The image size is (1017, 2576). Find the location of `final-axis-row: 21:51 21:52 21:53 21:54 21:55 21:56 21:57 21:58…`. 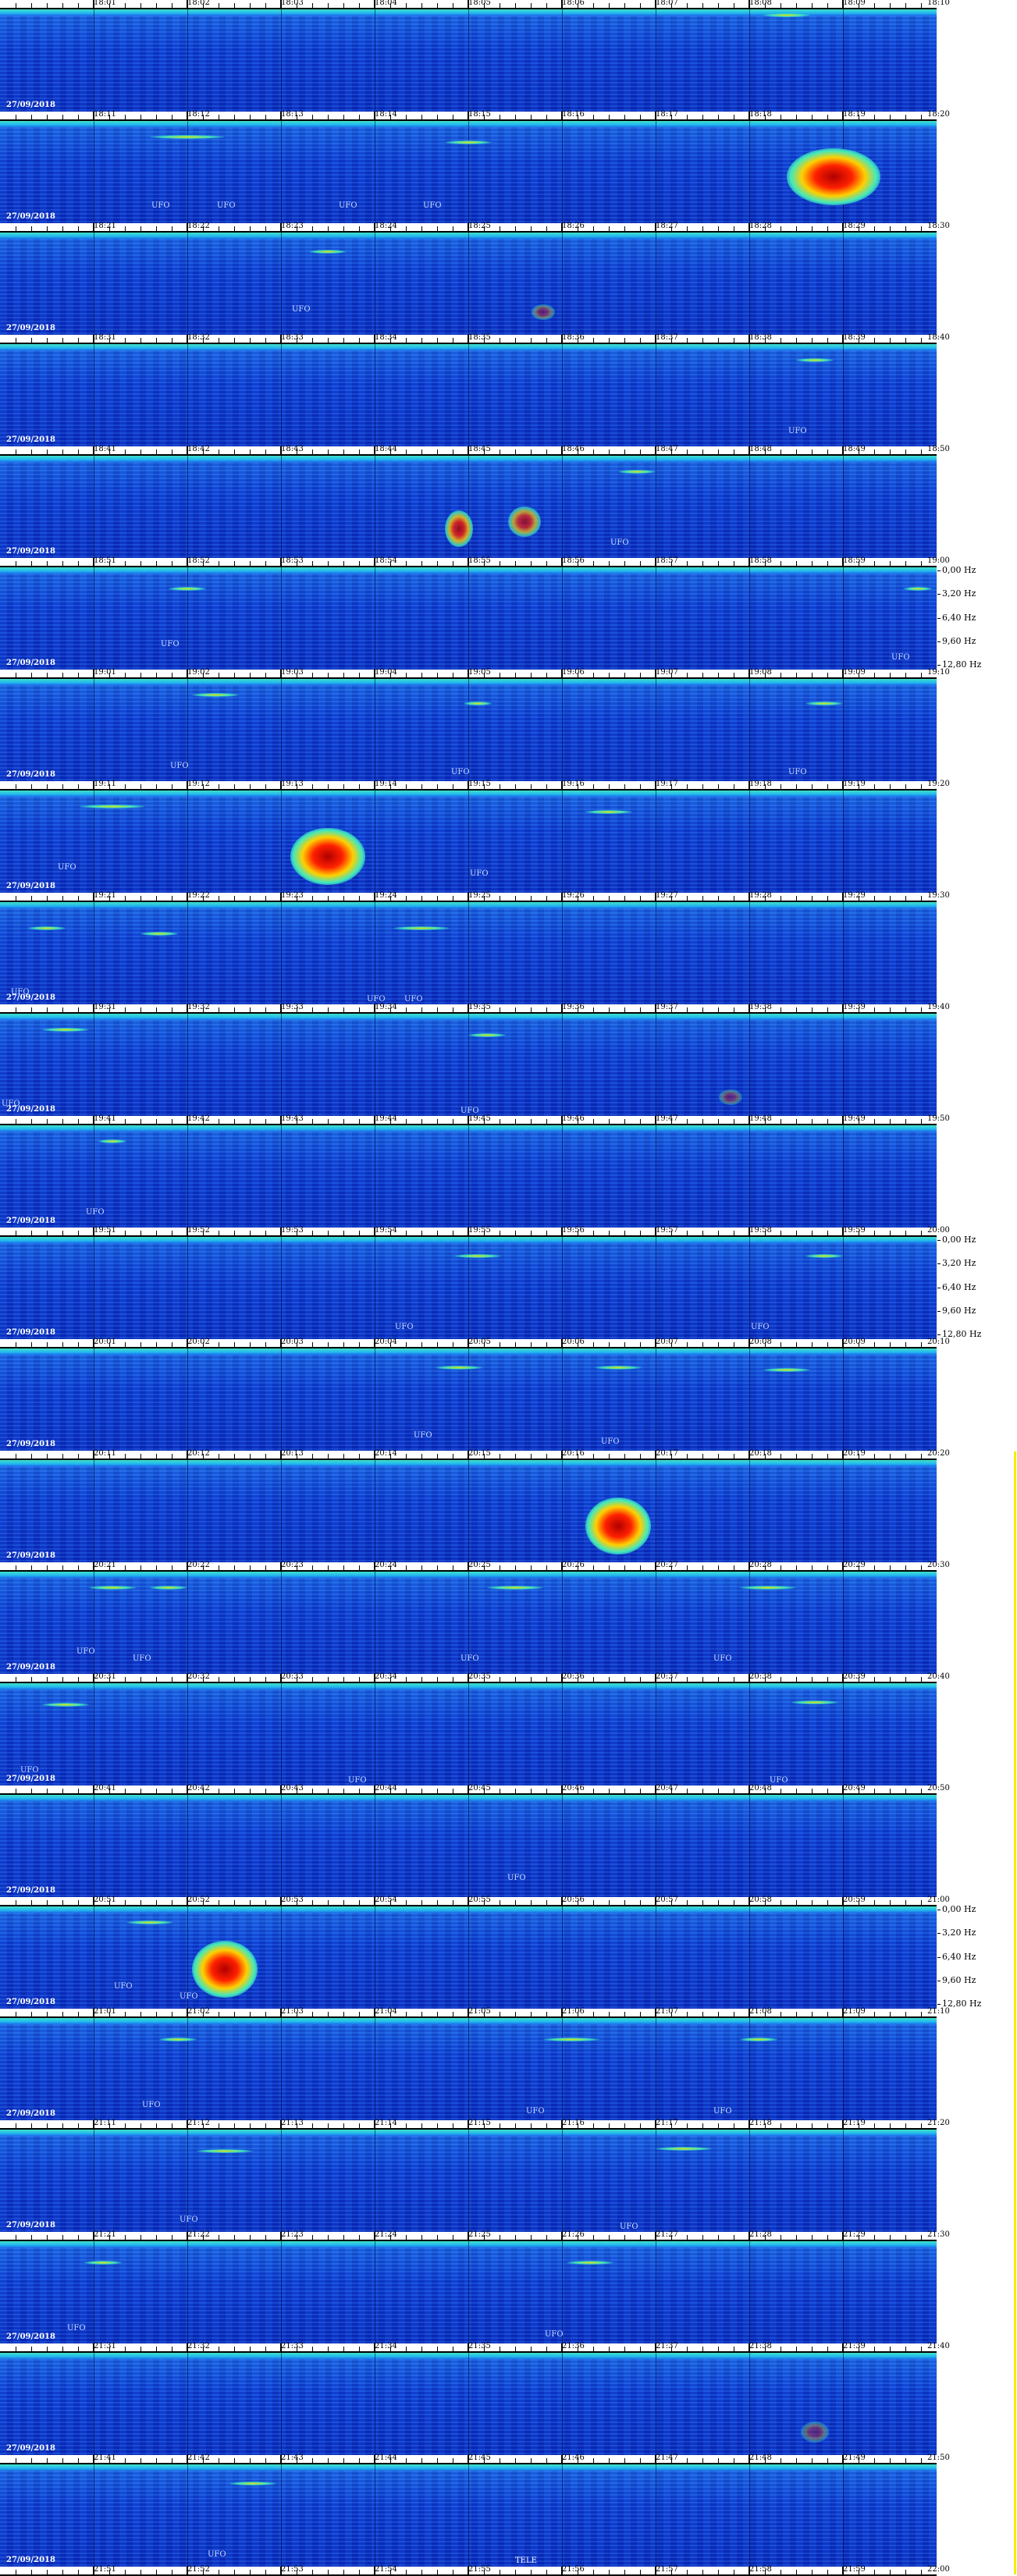

final-axis-row: 21:51 21:52 21:53 21:54 21:55 21:56 21:57 21:58… is located at coordinates (475, 2571).